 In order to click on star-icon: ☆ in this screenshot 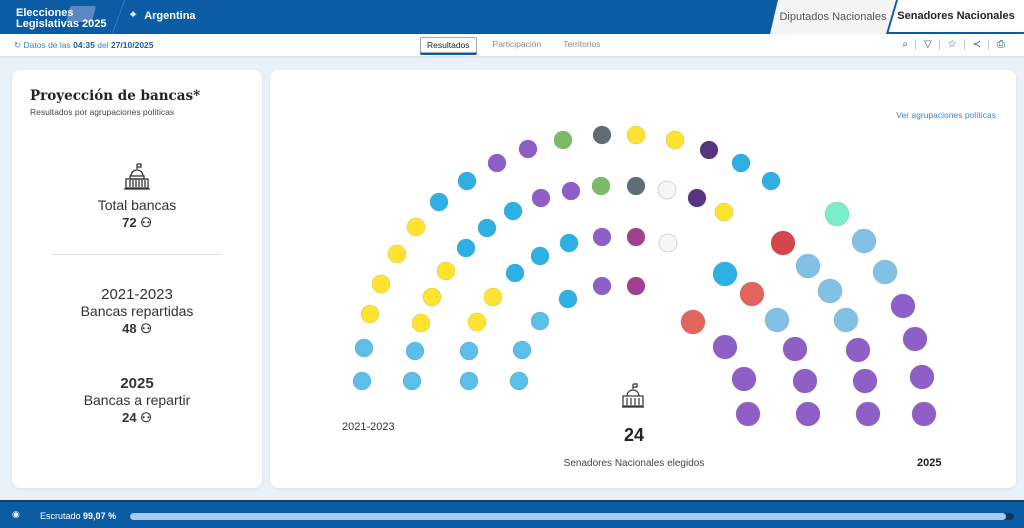, I will do `click(956, 44)`.